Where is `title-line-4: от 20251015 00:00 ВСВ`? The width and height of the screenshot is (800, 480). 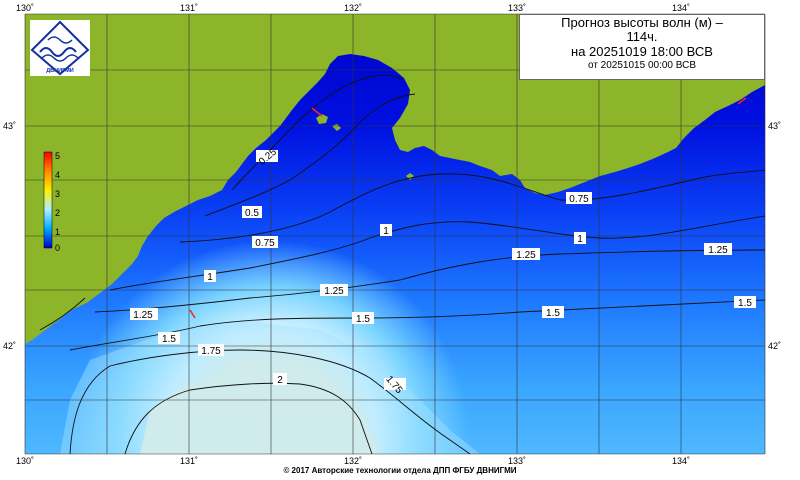 title-line-4: от 20251015 00:00 ВСВ is located at coordinates (641, 65).